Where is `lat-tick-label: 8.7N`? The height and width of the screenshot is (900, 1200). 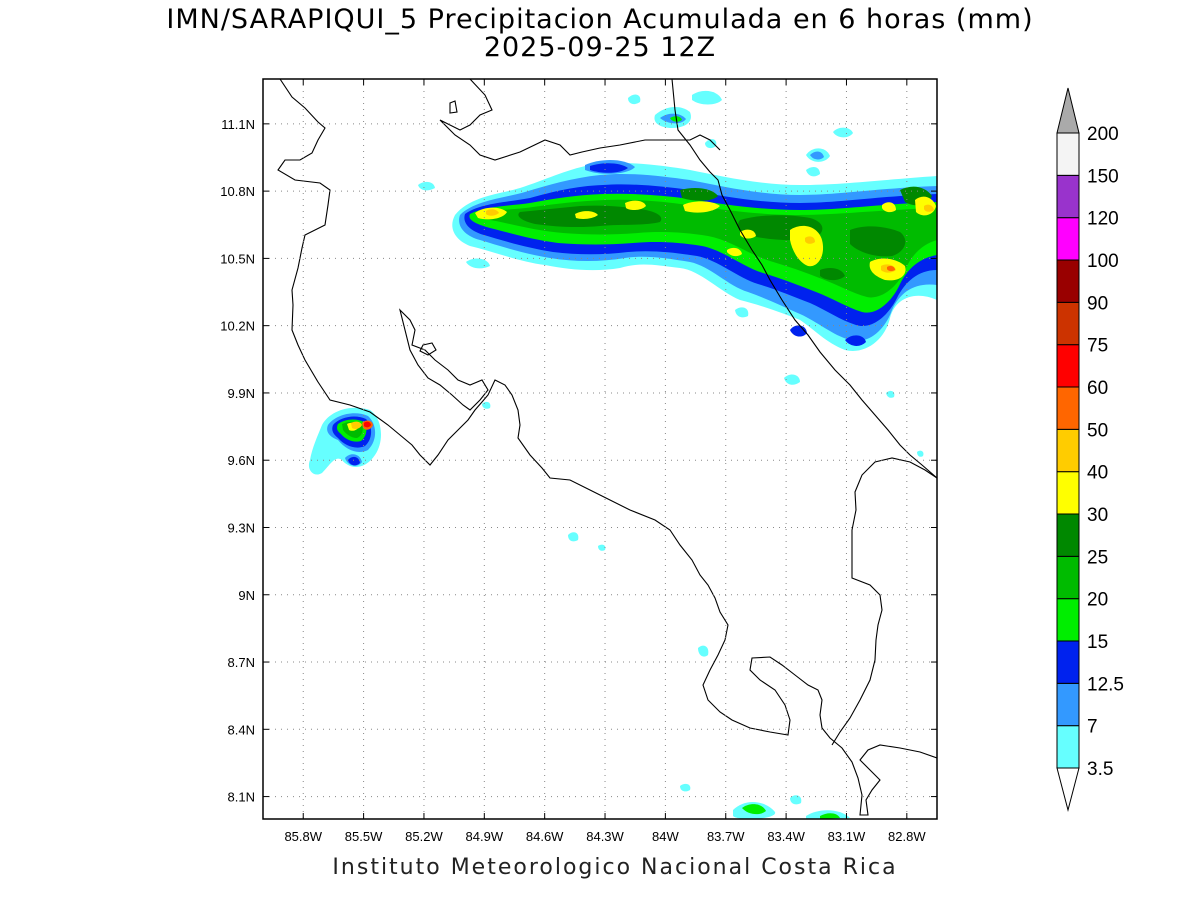 lat-tick-label: 8.7N is located at coordinates (241, 662).